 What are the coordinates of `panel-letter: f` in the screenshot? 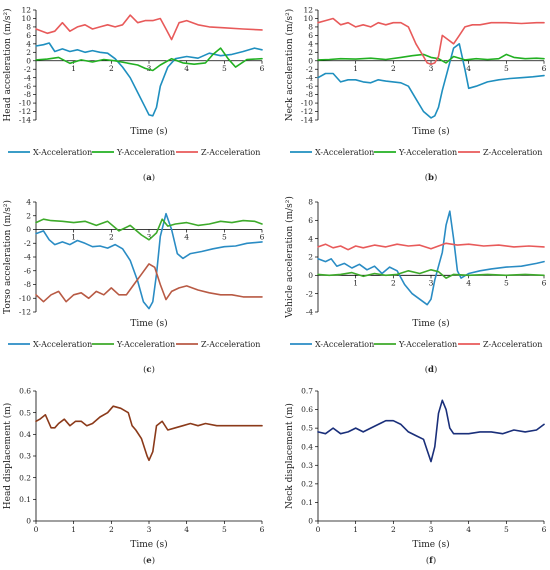 It's located at (431, 561).